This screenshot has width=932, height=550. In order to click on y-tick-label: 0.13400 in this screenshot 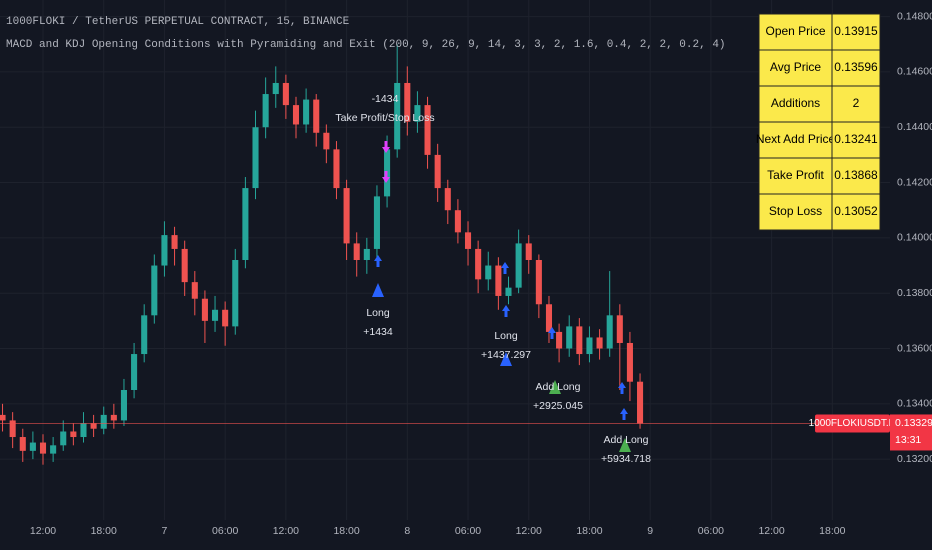, I will do `click(914, 404)`.